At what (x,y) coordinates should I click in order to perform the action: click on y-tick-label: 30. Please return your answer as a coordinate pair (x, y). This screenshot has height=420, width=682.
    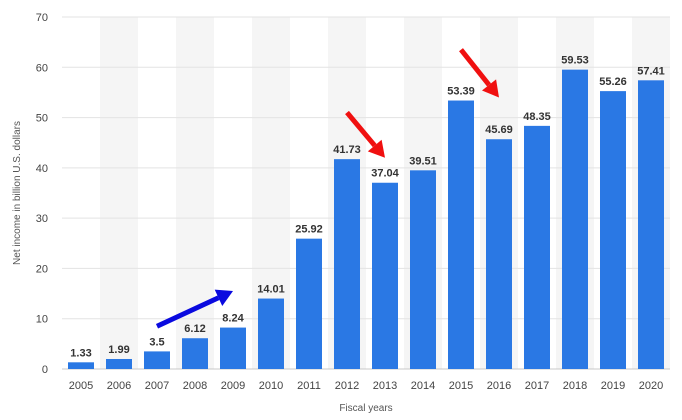
    Looking at the image, I should click on (42, 219).